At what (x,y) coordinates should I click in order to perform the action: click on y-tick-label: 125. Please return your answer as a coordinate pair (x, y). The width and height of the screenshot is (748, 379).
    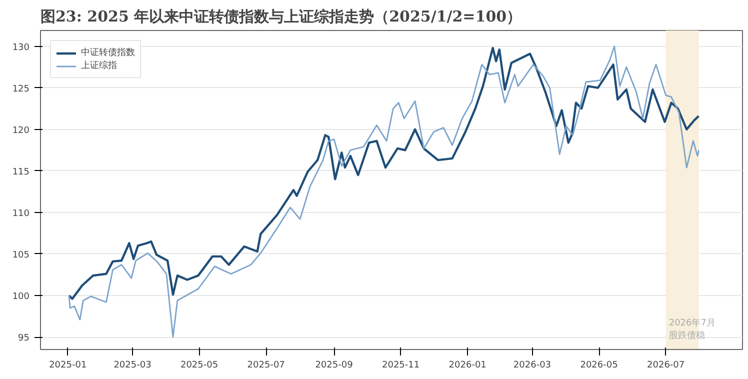
    Looking at the image, I should click on (21, 89).